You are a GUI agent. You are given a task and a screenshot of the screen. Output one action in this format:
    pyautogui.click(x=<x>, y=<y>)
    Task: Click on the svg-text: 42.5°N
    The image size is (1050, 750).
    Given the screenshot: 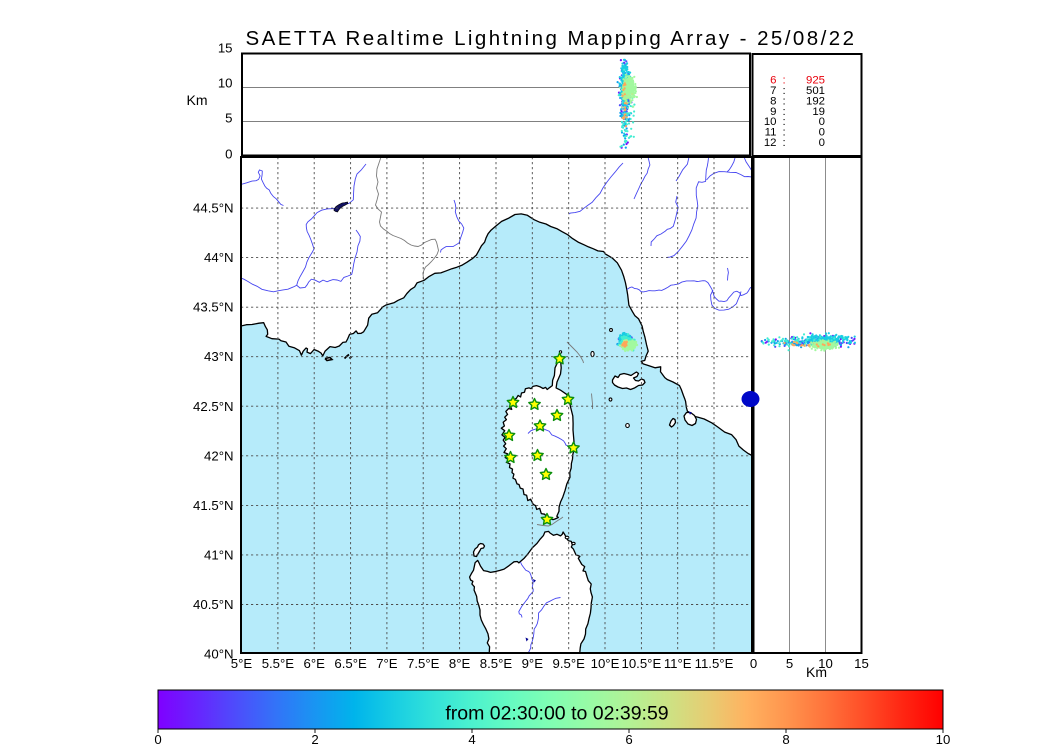 What is the action you would take?
    pyautogui.click(x=213, y=406)
    